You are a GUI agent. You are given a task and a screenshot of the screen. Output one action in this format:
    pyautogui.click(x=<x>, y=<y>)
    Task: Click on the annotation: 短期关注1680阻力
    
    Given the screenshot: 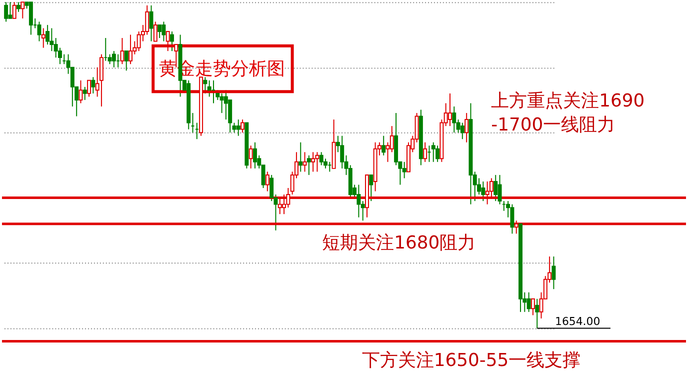 What is the action you would take?
    pyautogui.click(x=399, y=243)
    